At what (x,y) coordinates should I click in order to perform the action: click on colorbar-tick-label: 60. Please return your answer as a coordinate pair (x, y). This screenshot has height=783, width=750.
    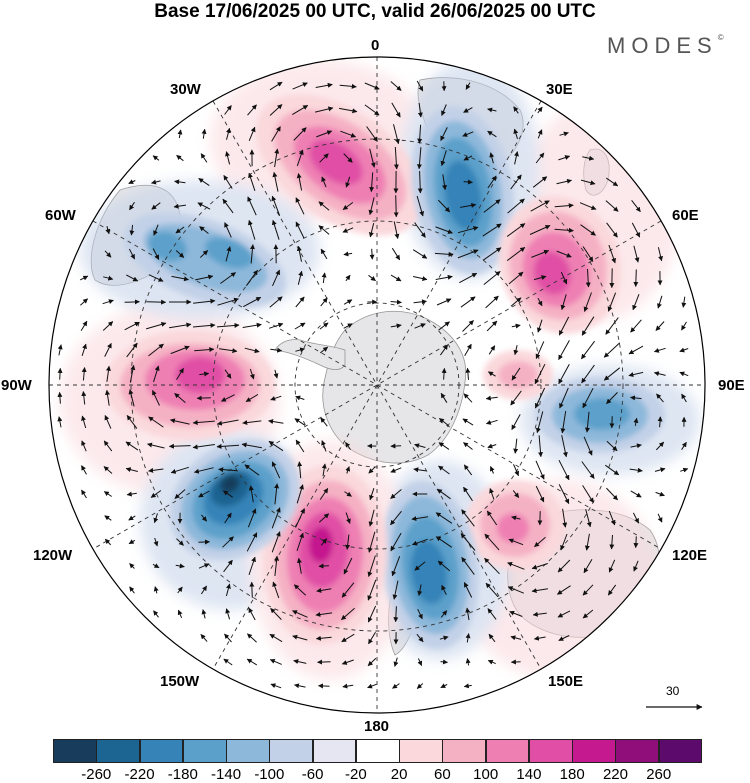
    Looking at the image, I should click on (442, 774).